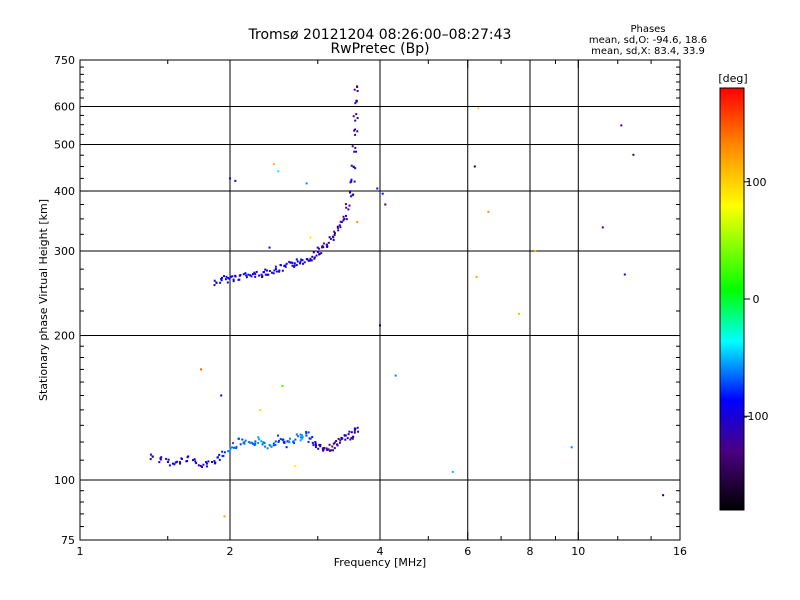 This screenshot has height=600, width=800. What do you see at coordinates (732, 299) in the screenshot?
I see `colorbar-gradient` at bounding box center [732, 299].